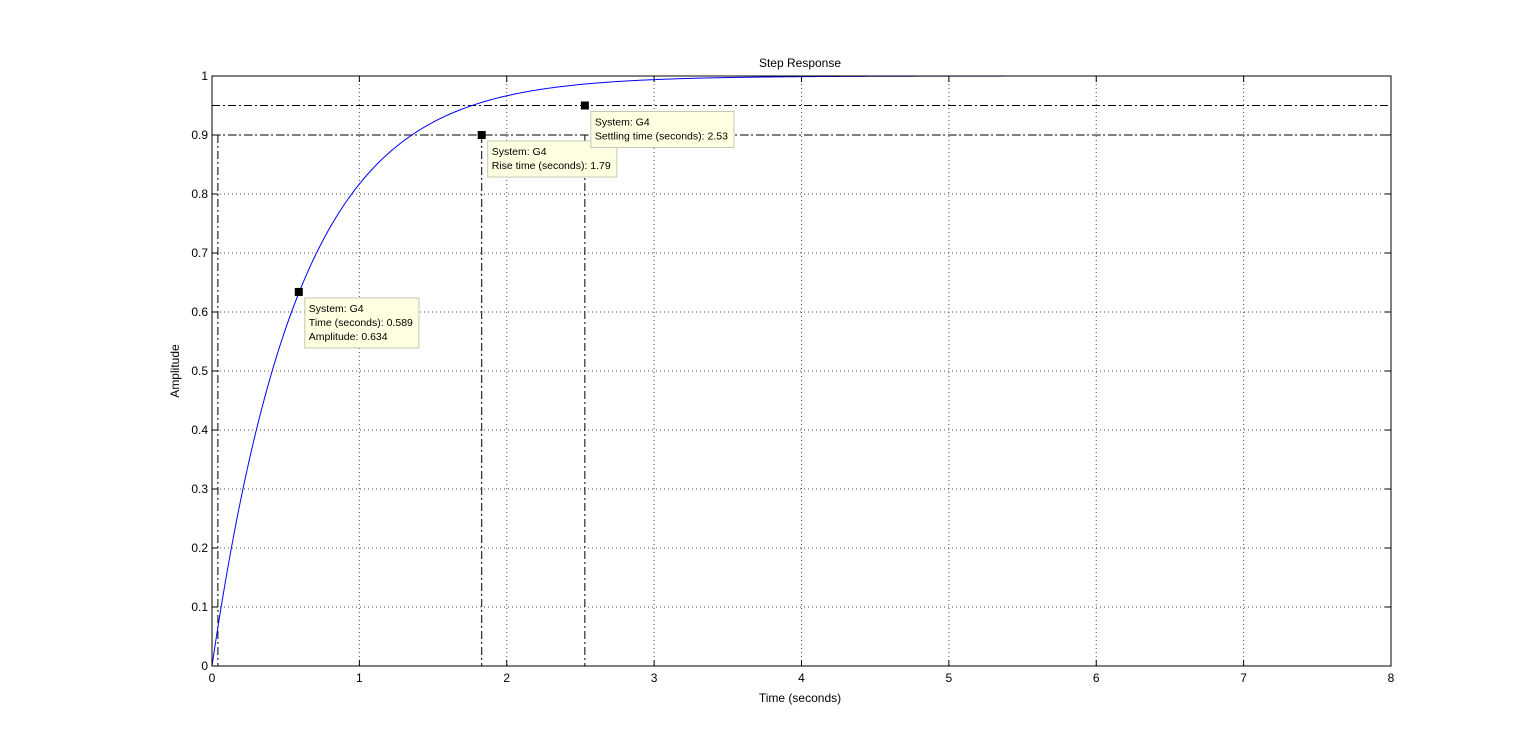 Image resolution: width=1537 pixels, height=748 pixels. Describe the element at coordinates (800, 698) in the screenshot. I see `x-axis-label: Time (seconds)` at that location.